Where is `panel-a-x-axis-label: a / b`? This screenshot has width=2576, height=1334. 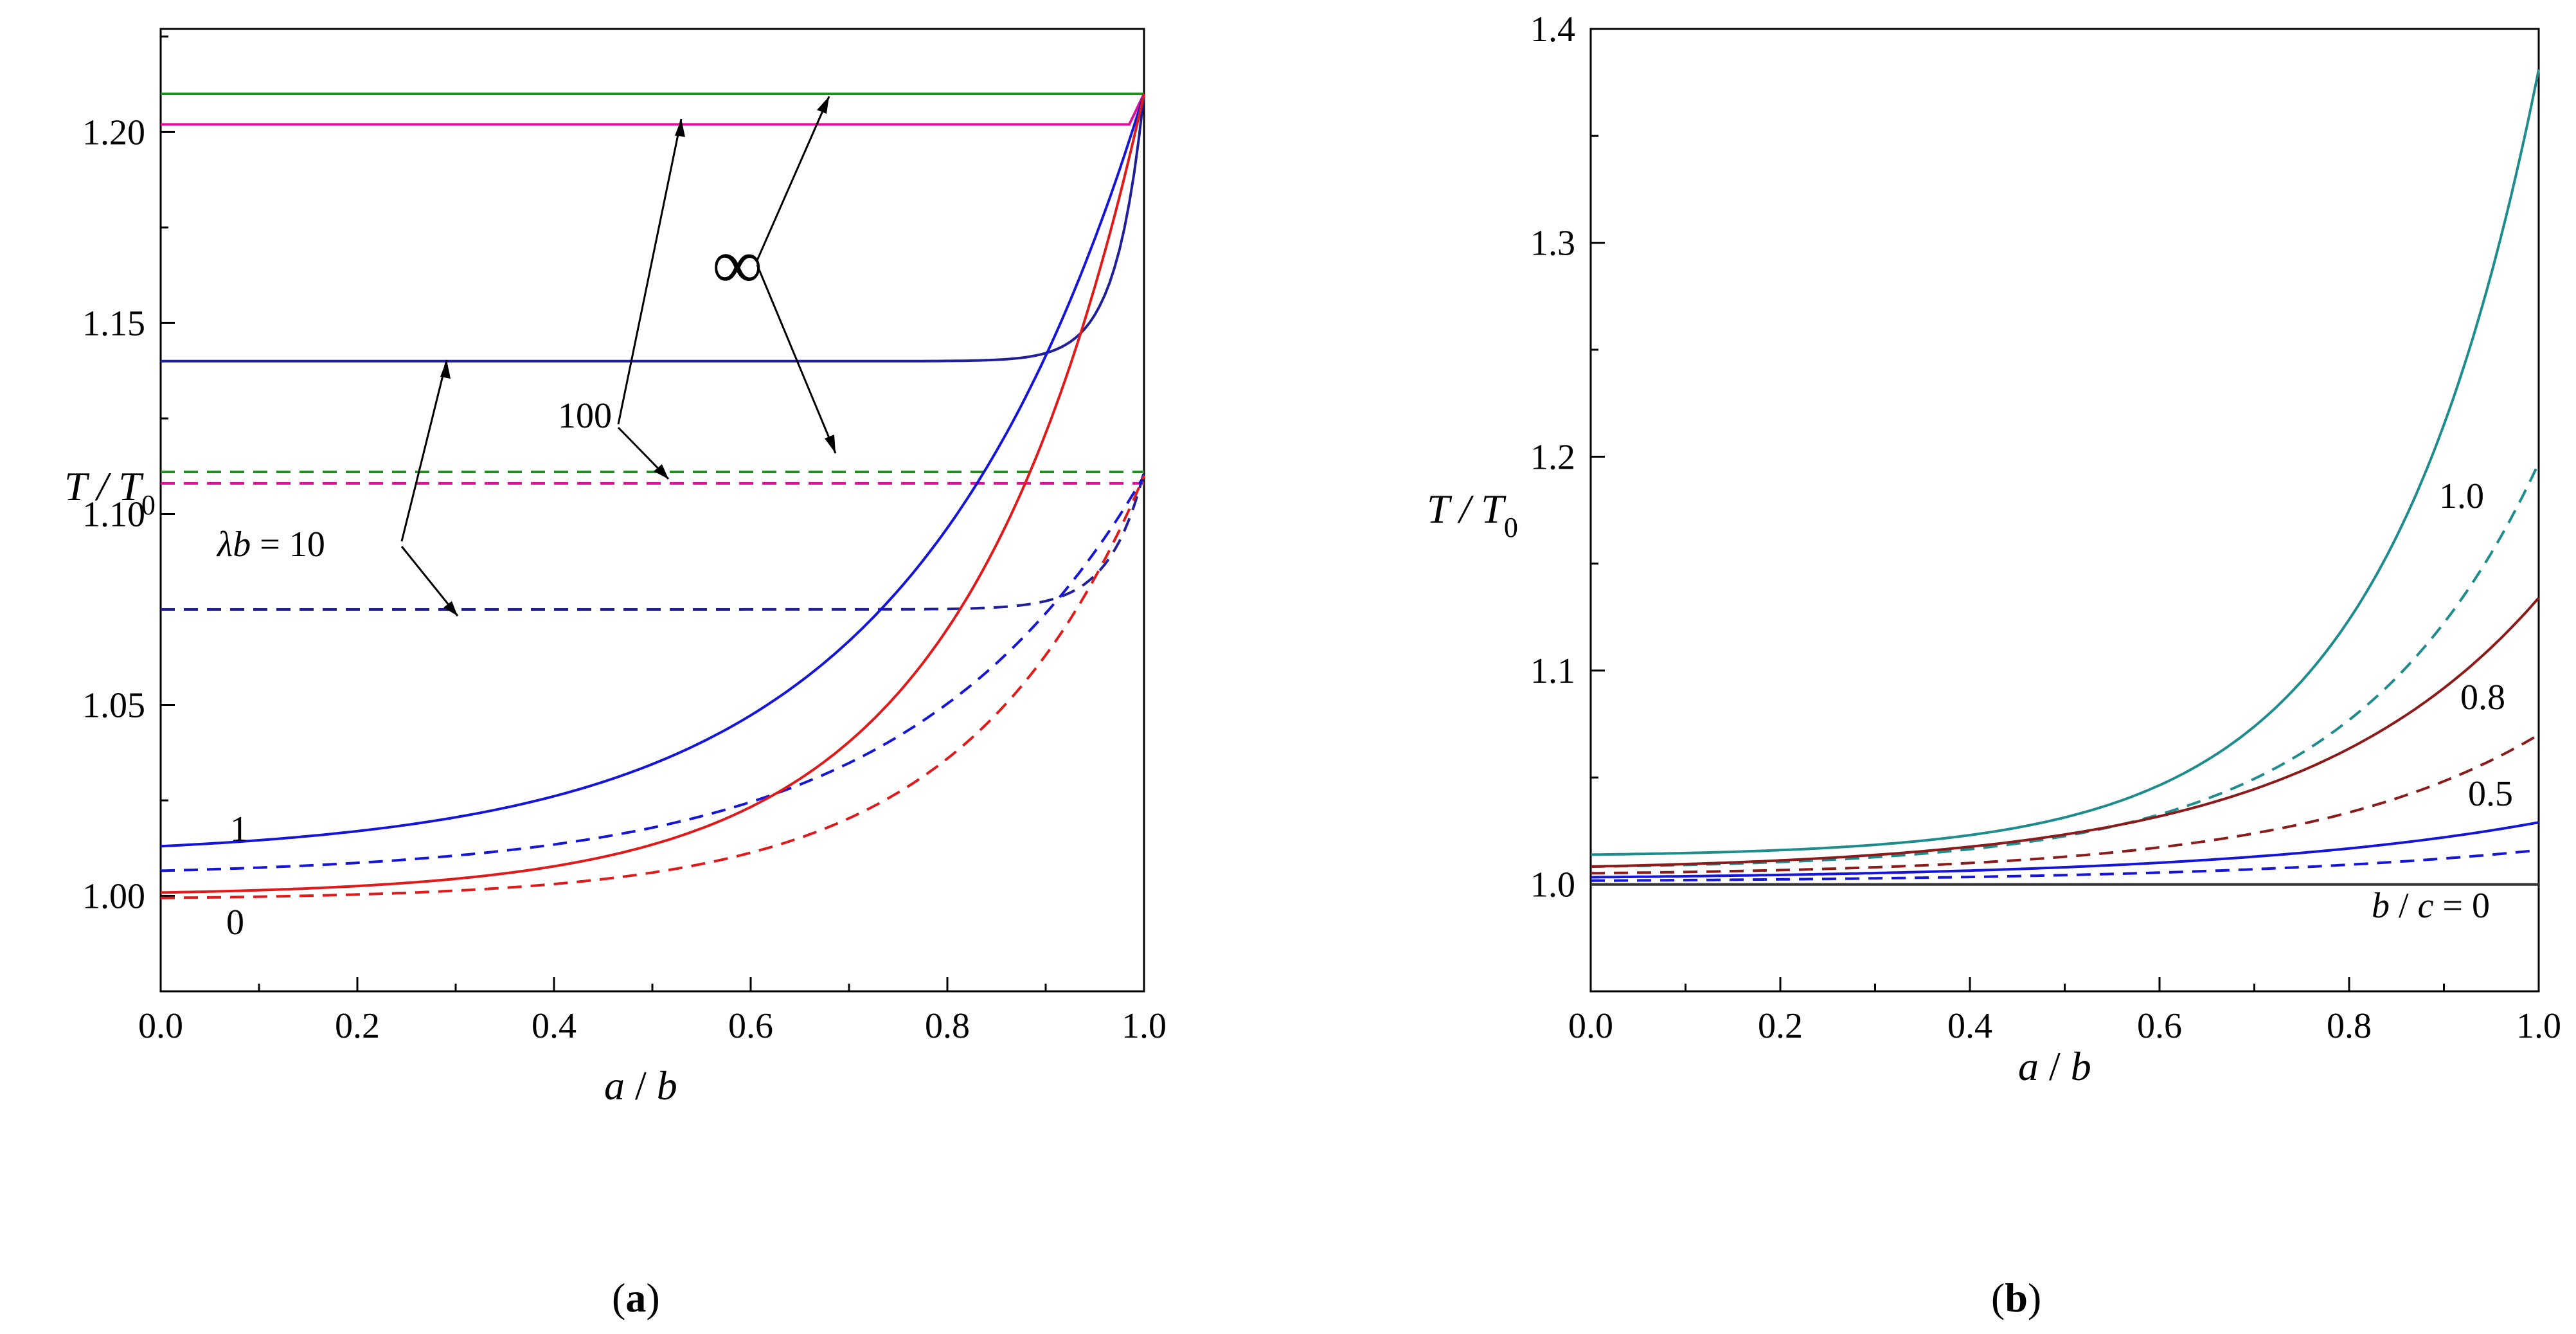
panel-a-x-axis-label: a / b is located at coordinates (640, 1085).